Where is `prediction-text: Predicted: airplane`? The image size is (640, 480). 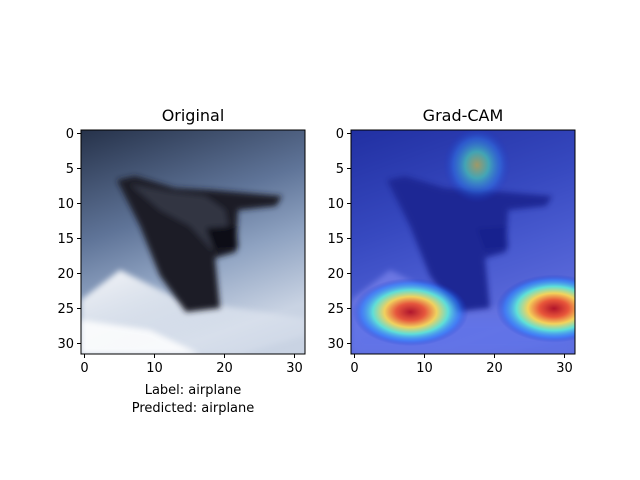 prediction-text: Predicted: airplane is located at coordinates (193, 408).